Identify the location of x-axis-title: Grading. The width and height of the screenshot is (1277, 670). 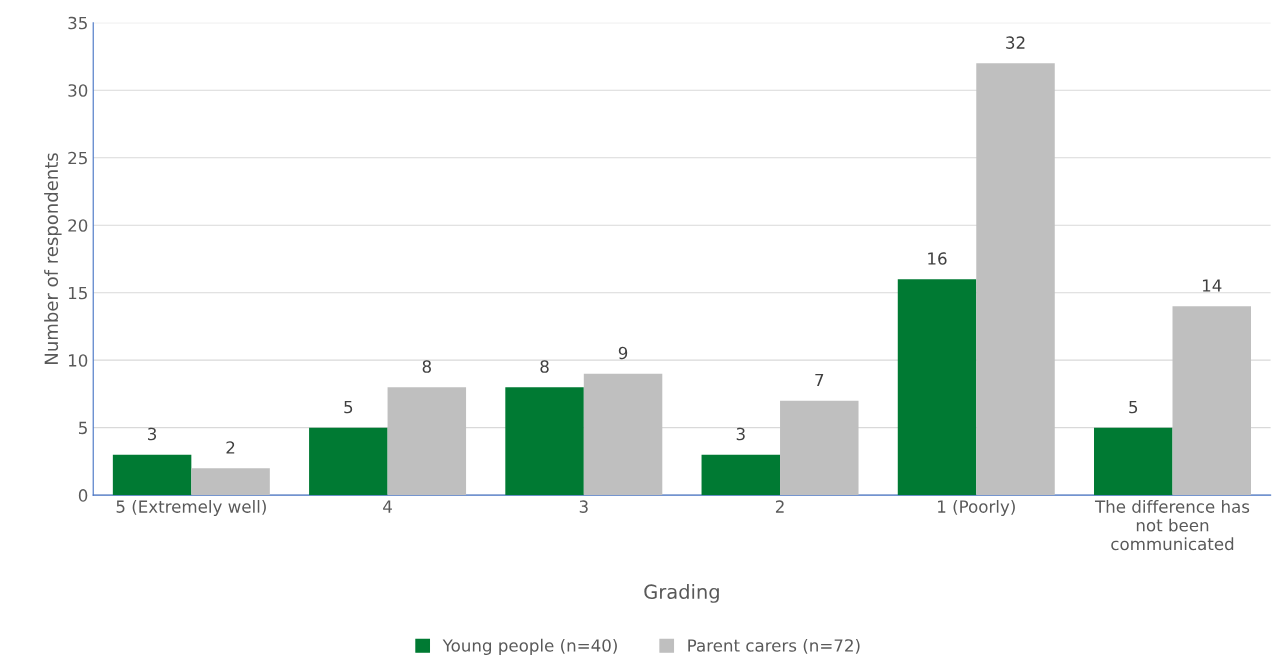
(681, 593).